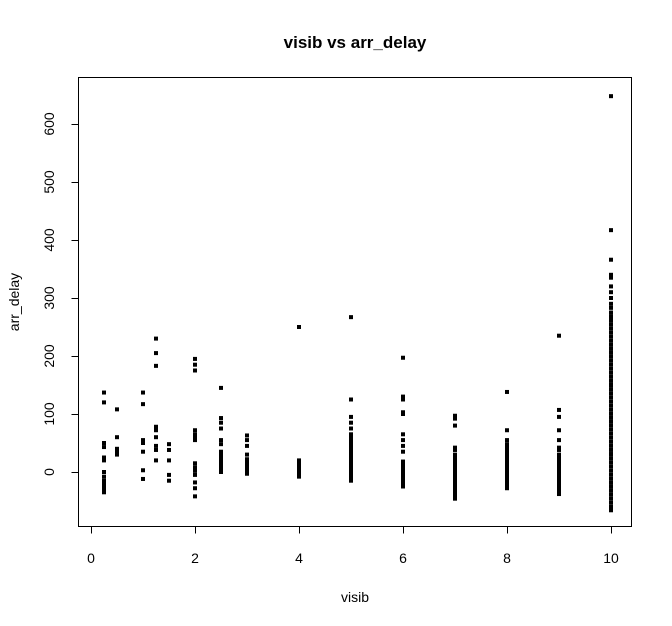 The height and width of the screenshot is (626, 672). What do you see at coordinates (611, 558) in the screenshot?
I see `x-tick-label: 10` at bounding box center [611, 558].